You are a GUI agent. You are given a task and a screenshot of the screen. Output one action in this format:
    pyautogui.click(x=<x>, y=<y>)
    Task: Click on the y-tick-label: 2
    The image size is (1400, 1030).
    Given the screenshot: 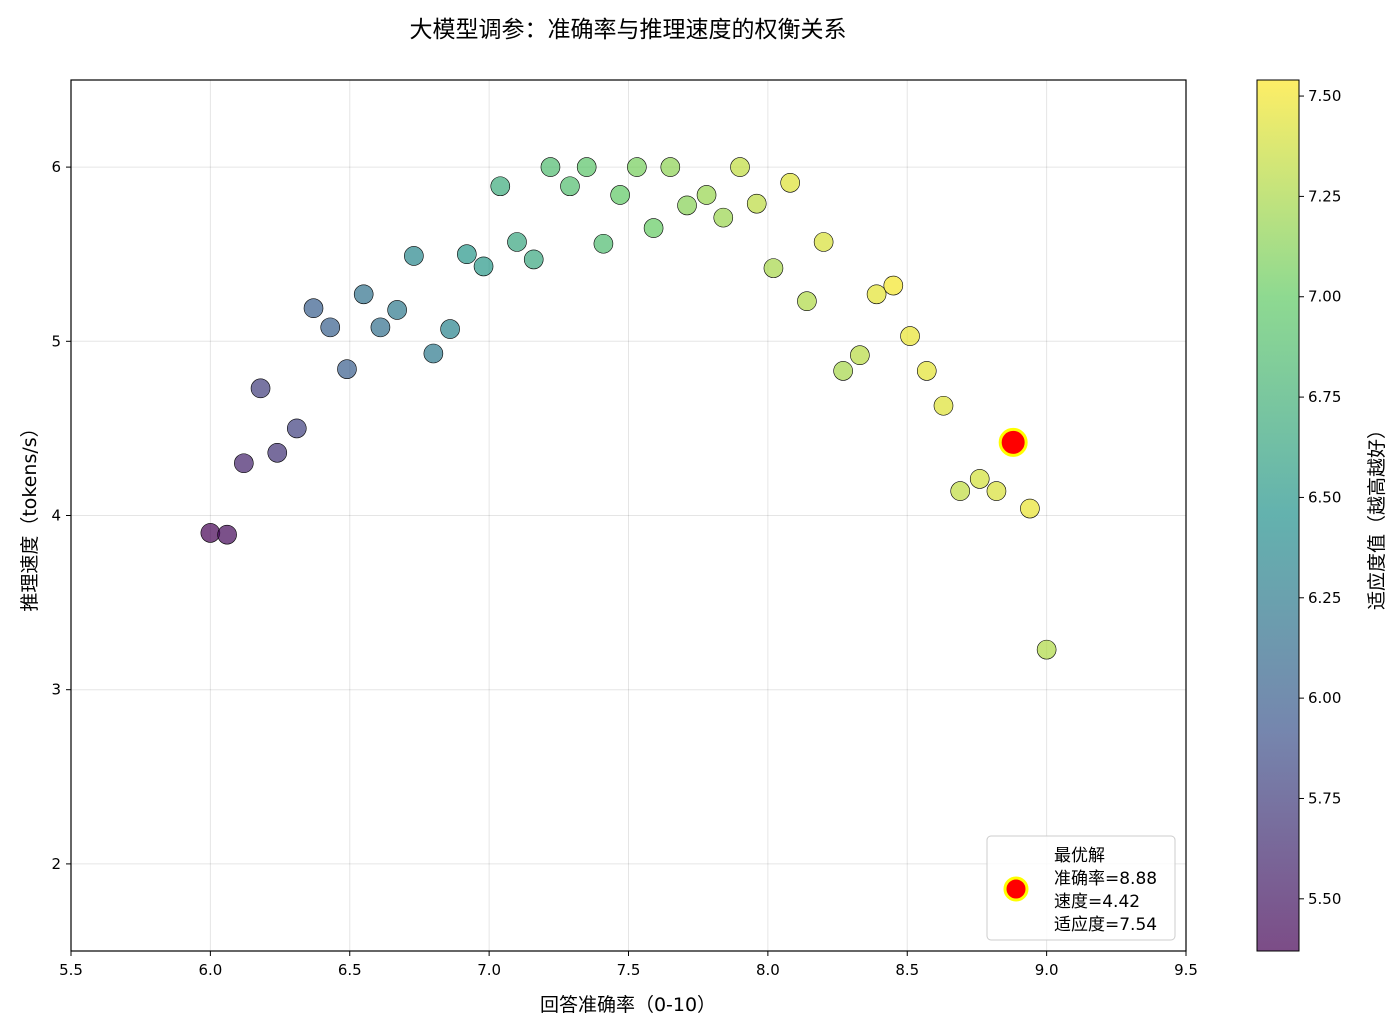 What is the action you would take?
    pyautogui.click(x=56, y=864)
    